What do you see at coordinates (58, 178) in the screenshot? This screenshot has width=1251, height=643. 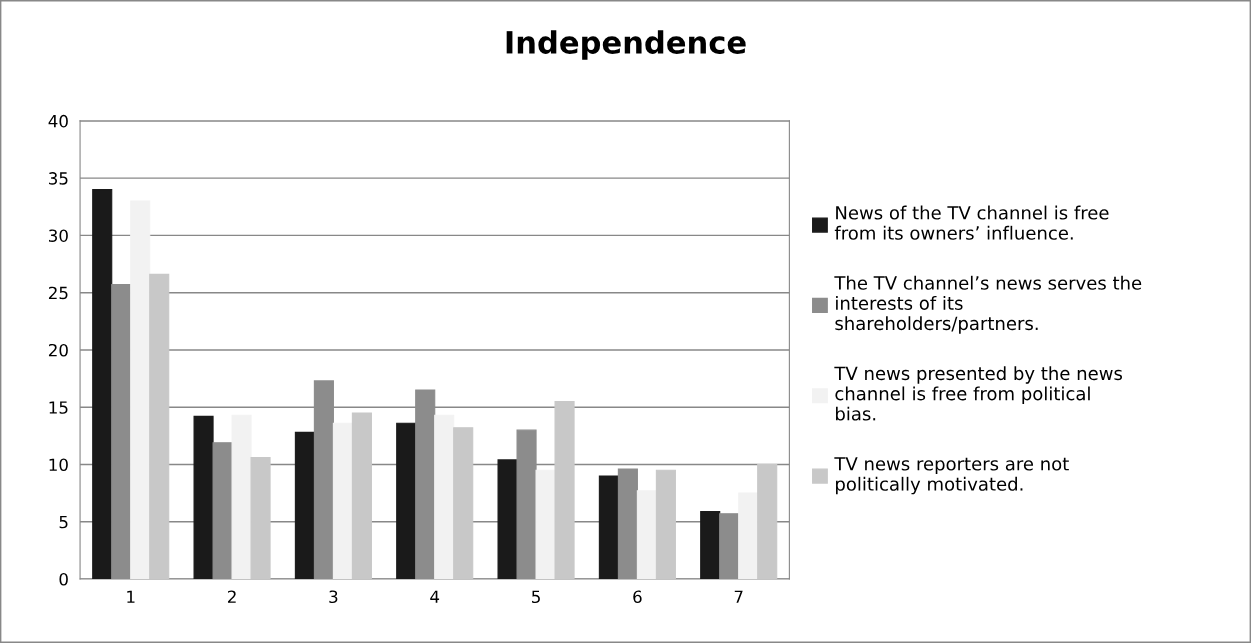 I see `y-tick-label: 35` at bounding box center [58, 178].